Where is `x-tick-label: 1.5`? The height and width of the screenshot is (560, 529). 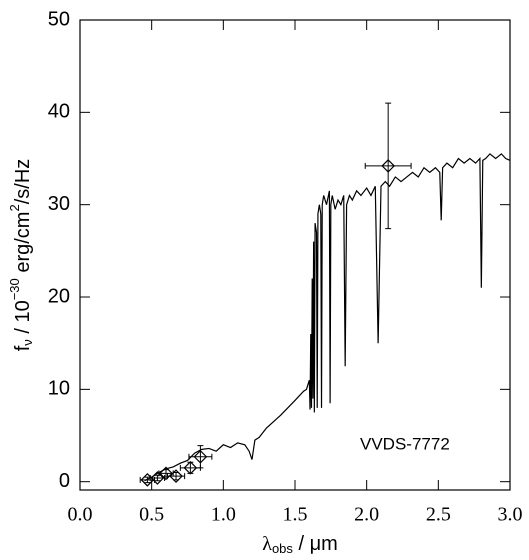 x-tick-label: 1.5 is located at coordinates (295, 515).